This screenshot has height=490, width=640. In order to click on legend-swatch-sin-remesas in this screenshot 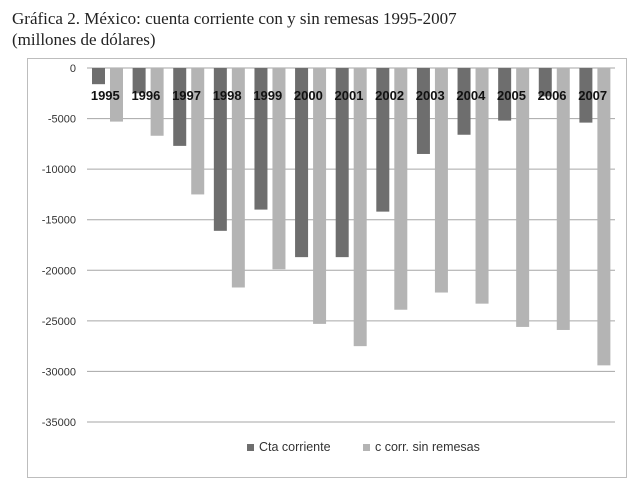, I will do `click(366, 447)`.